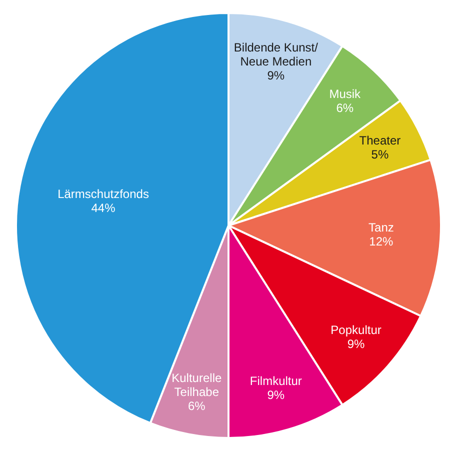  Describe the element at coordinates (380, 155) in the screenshot. I see `data-label: 5%` at that location.